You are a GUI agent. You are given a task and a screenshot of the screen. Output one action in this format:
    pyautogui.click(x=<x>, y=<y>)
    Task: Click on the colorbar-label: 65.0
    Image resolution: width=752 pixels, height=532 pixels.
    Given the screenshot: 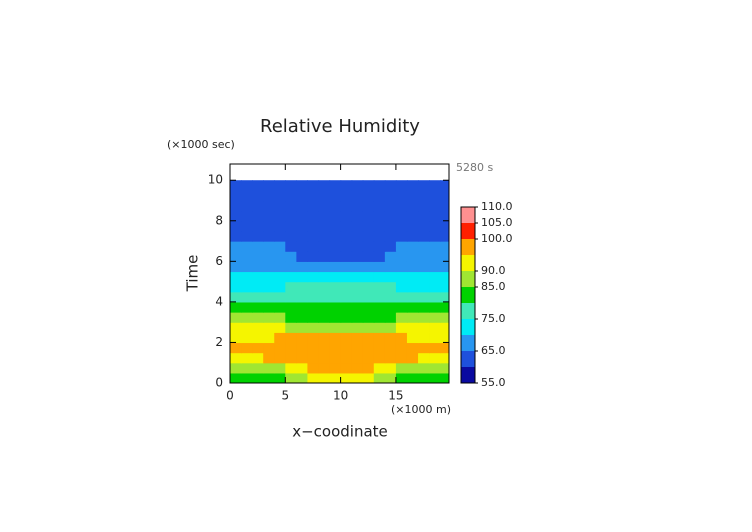 What is the action you would take?
    pyautogui.click(x=493, y=350)
    